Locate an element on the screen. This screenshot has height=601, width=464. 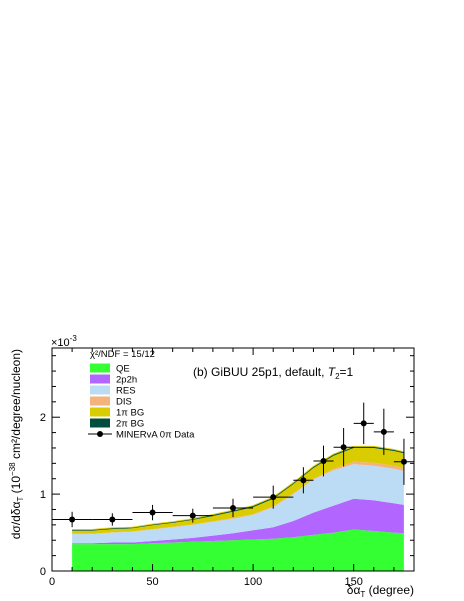
y-exponent-power: -3 is located at coordinates (74, 338).